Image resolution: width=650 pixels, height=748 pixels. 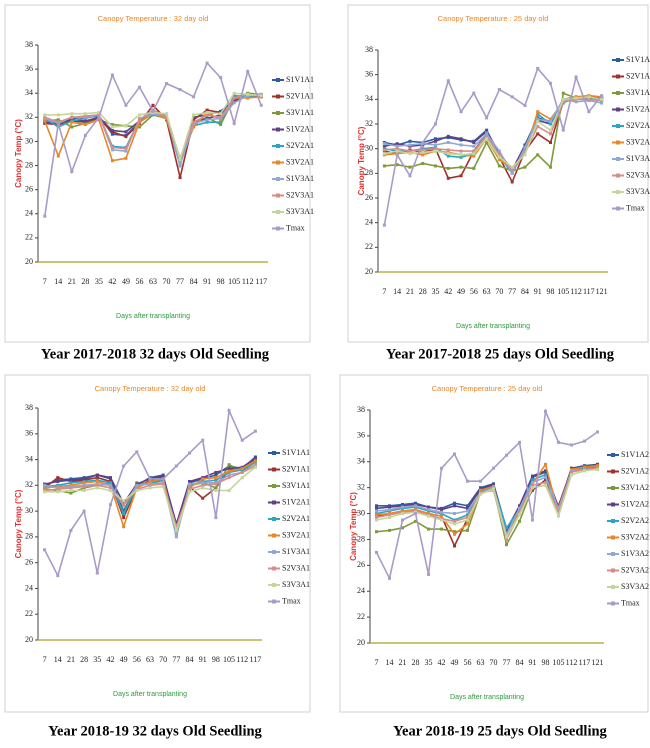 I want to click on x-tick-label: 70, so click(x=163, y=659).